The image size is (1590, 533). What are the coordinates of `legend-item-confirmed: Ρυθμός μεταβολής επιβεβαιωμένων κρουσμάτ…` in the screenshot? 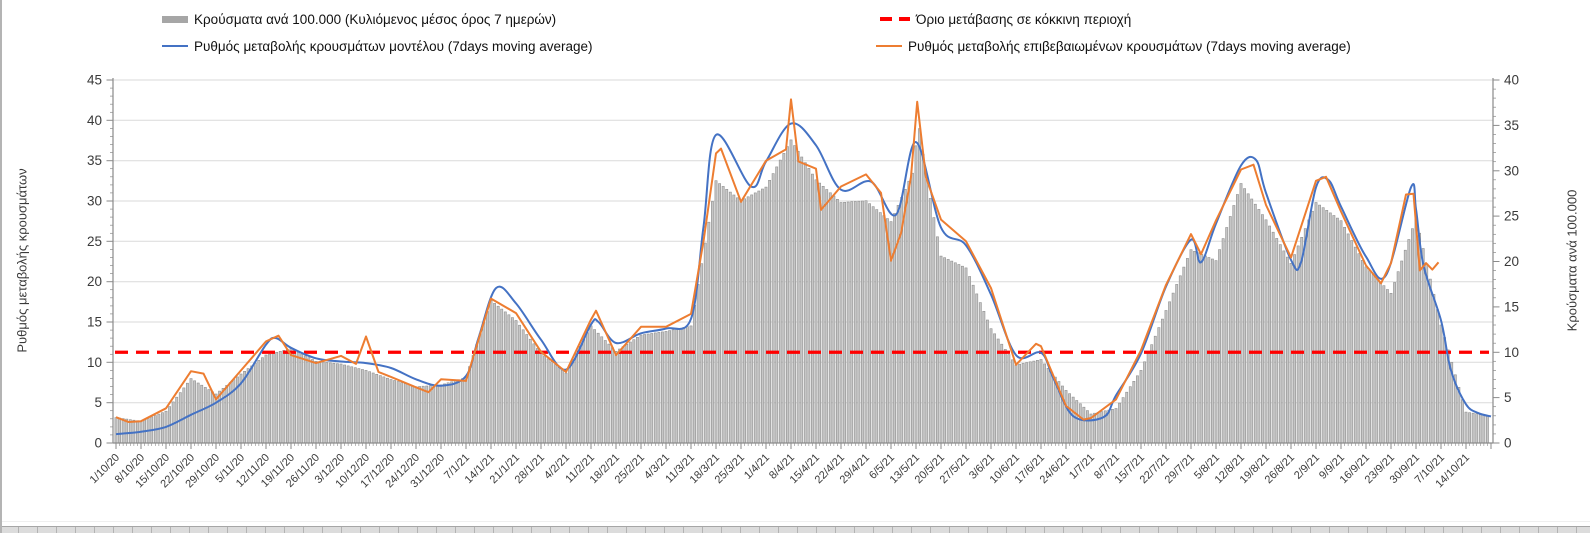 It's located at (1113, 46).